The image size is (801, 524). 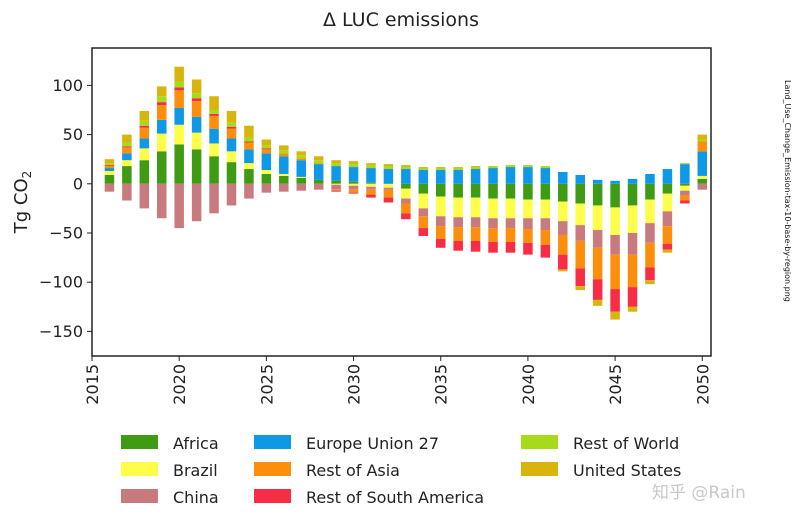 I want to click on bar-africa-2049, so click(x=685, y=184).